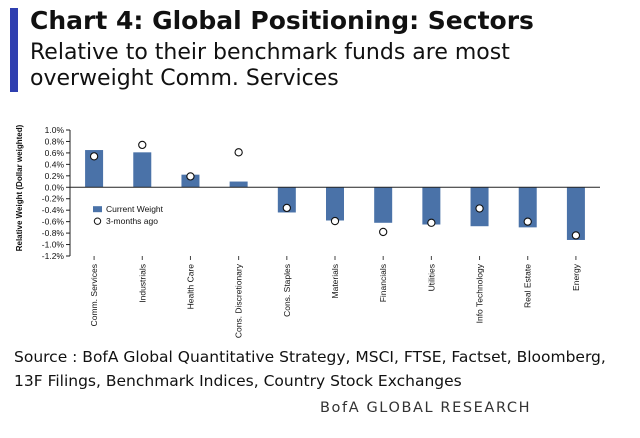 This screenshot has height=438, width=640. What do you see at coordinates (335, 281) in the screenshot?
I see `x-tick-label: Materials` at bounding box center [335, 281].